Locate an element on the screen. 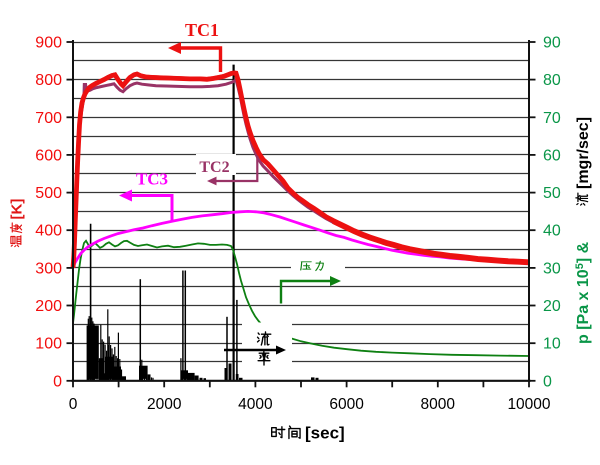  svg-text: 30 is located at coordinates (552, 268).